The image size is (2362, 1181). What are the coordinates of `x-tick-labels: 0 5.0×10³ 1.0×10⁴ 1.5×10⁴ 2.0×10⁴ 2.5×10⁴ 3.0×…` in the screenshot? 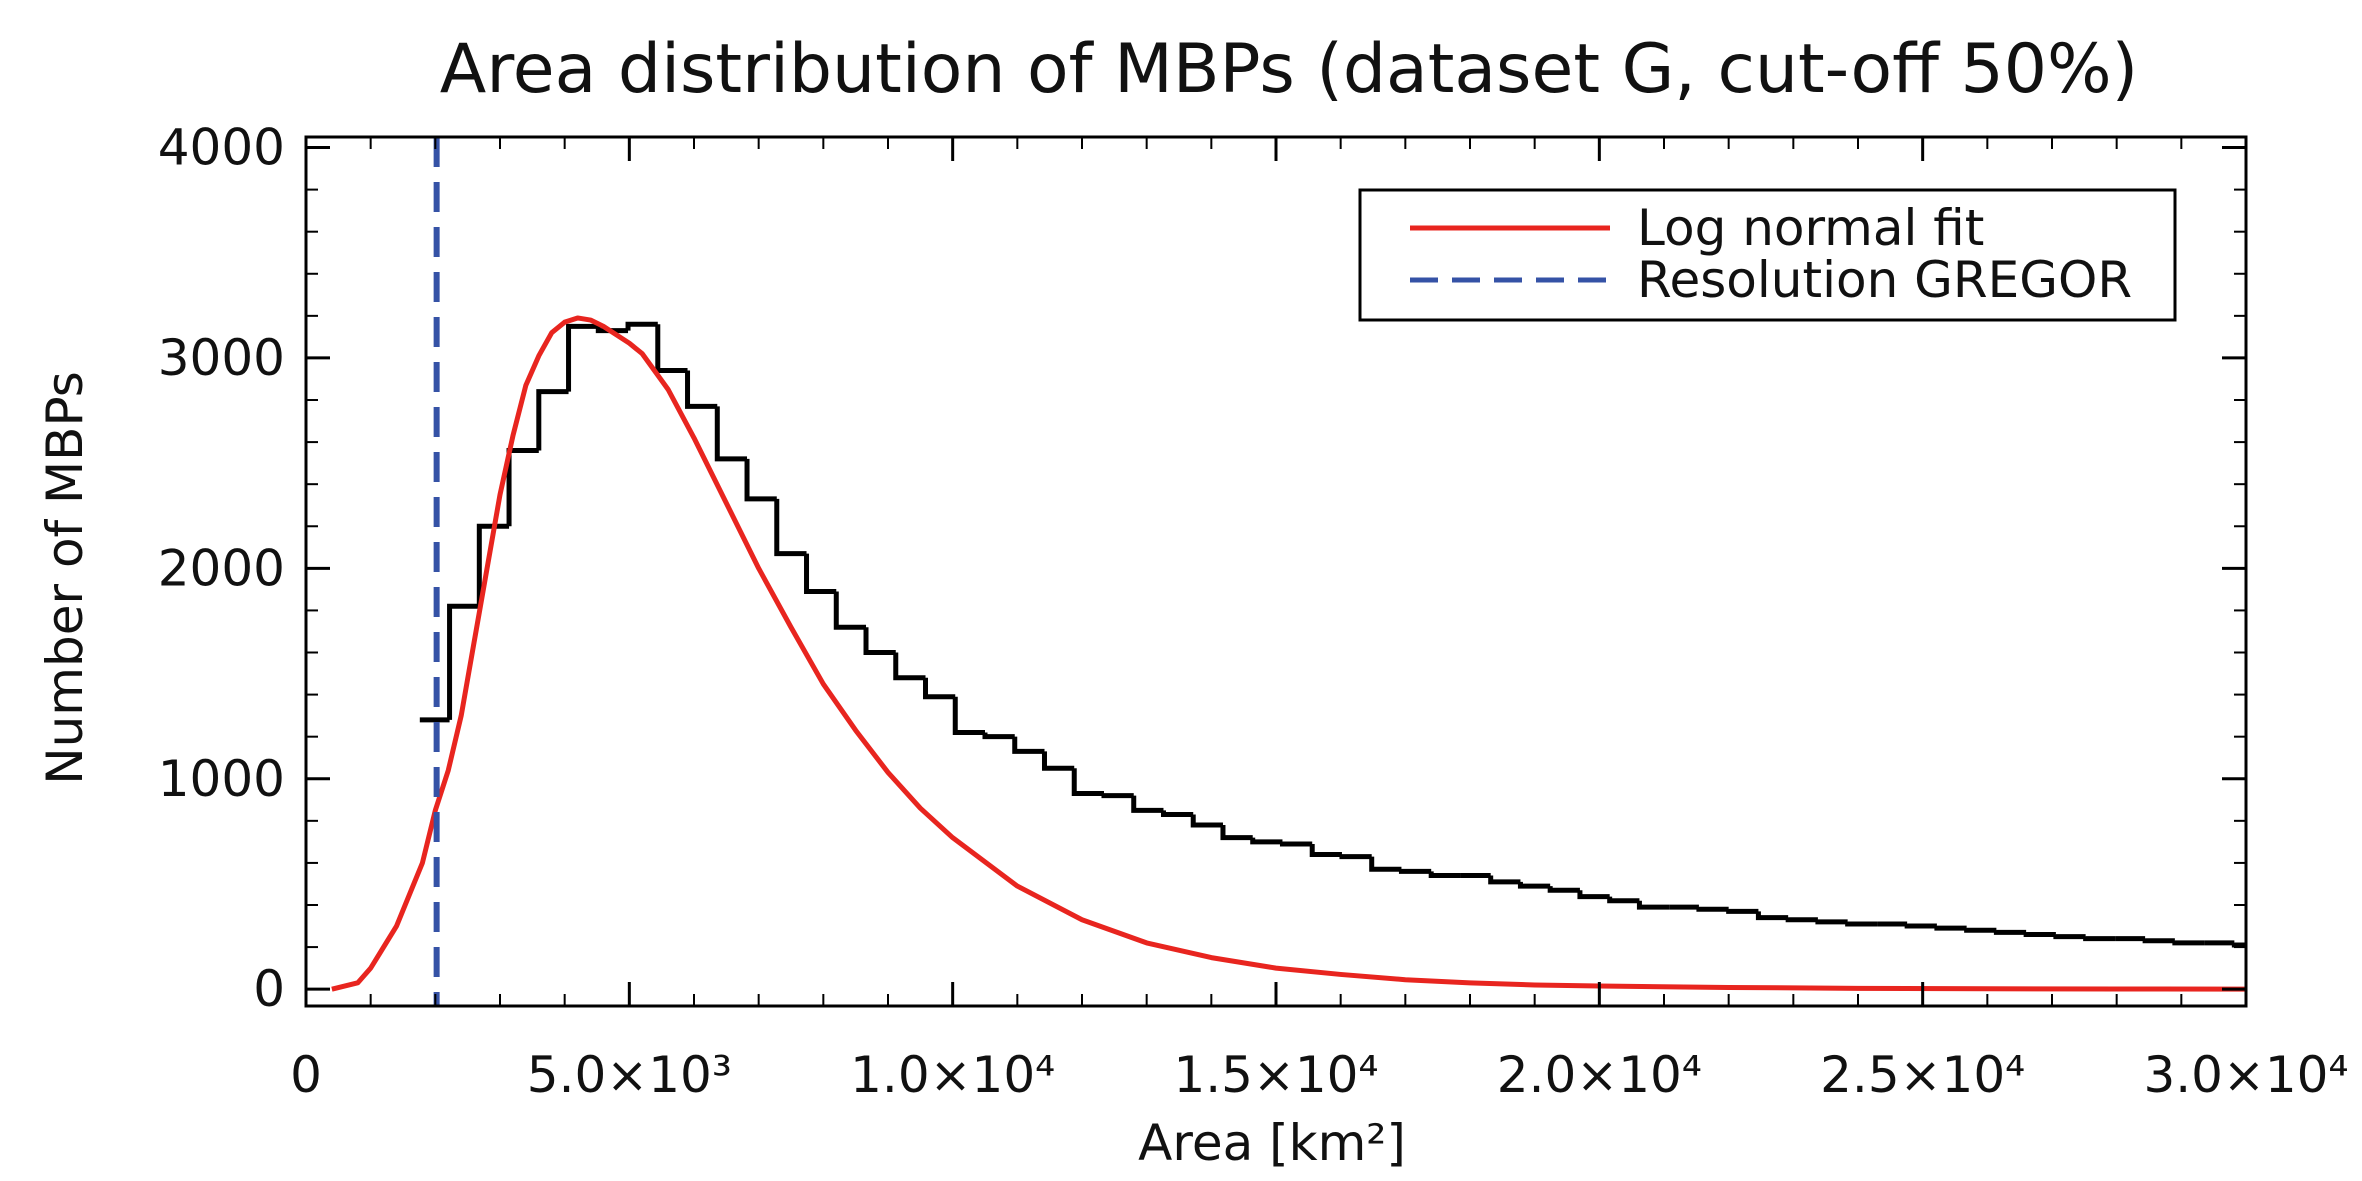 It's located at (1319, 1075).